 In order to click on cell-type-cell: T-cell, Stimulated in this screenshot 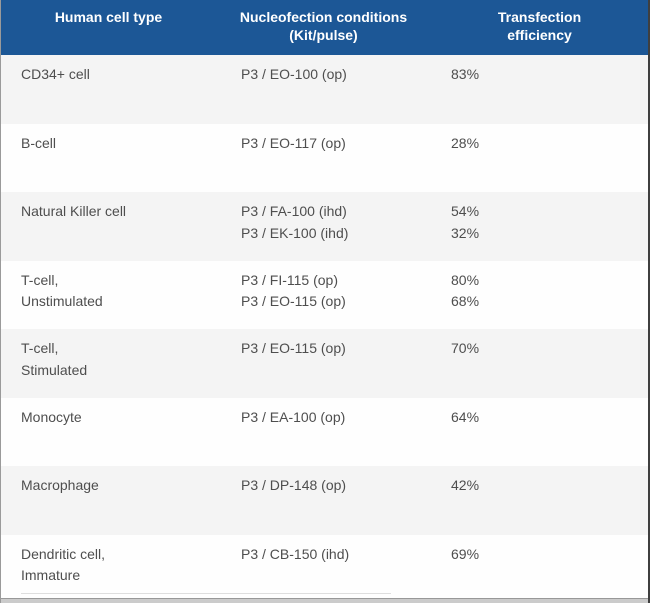, I will do `click(121, 368)`.